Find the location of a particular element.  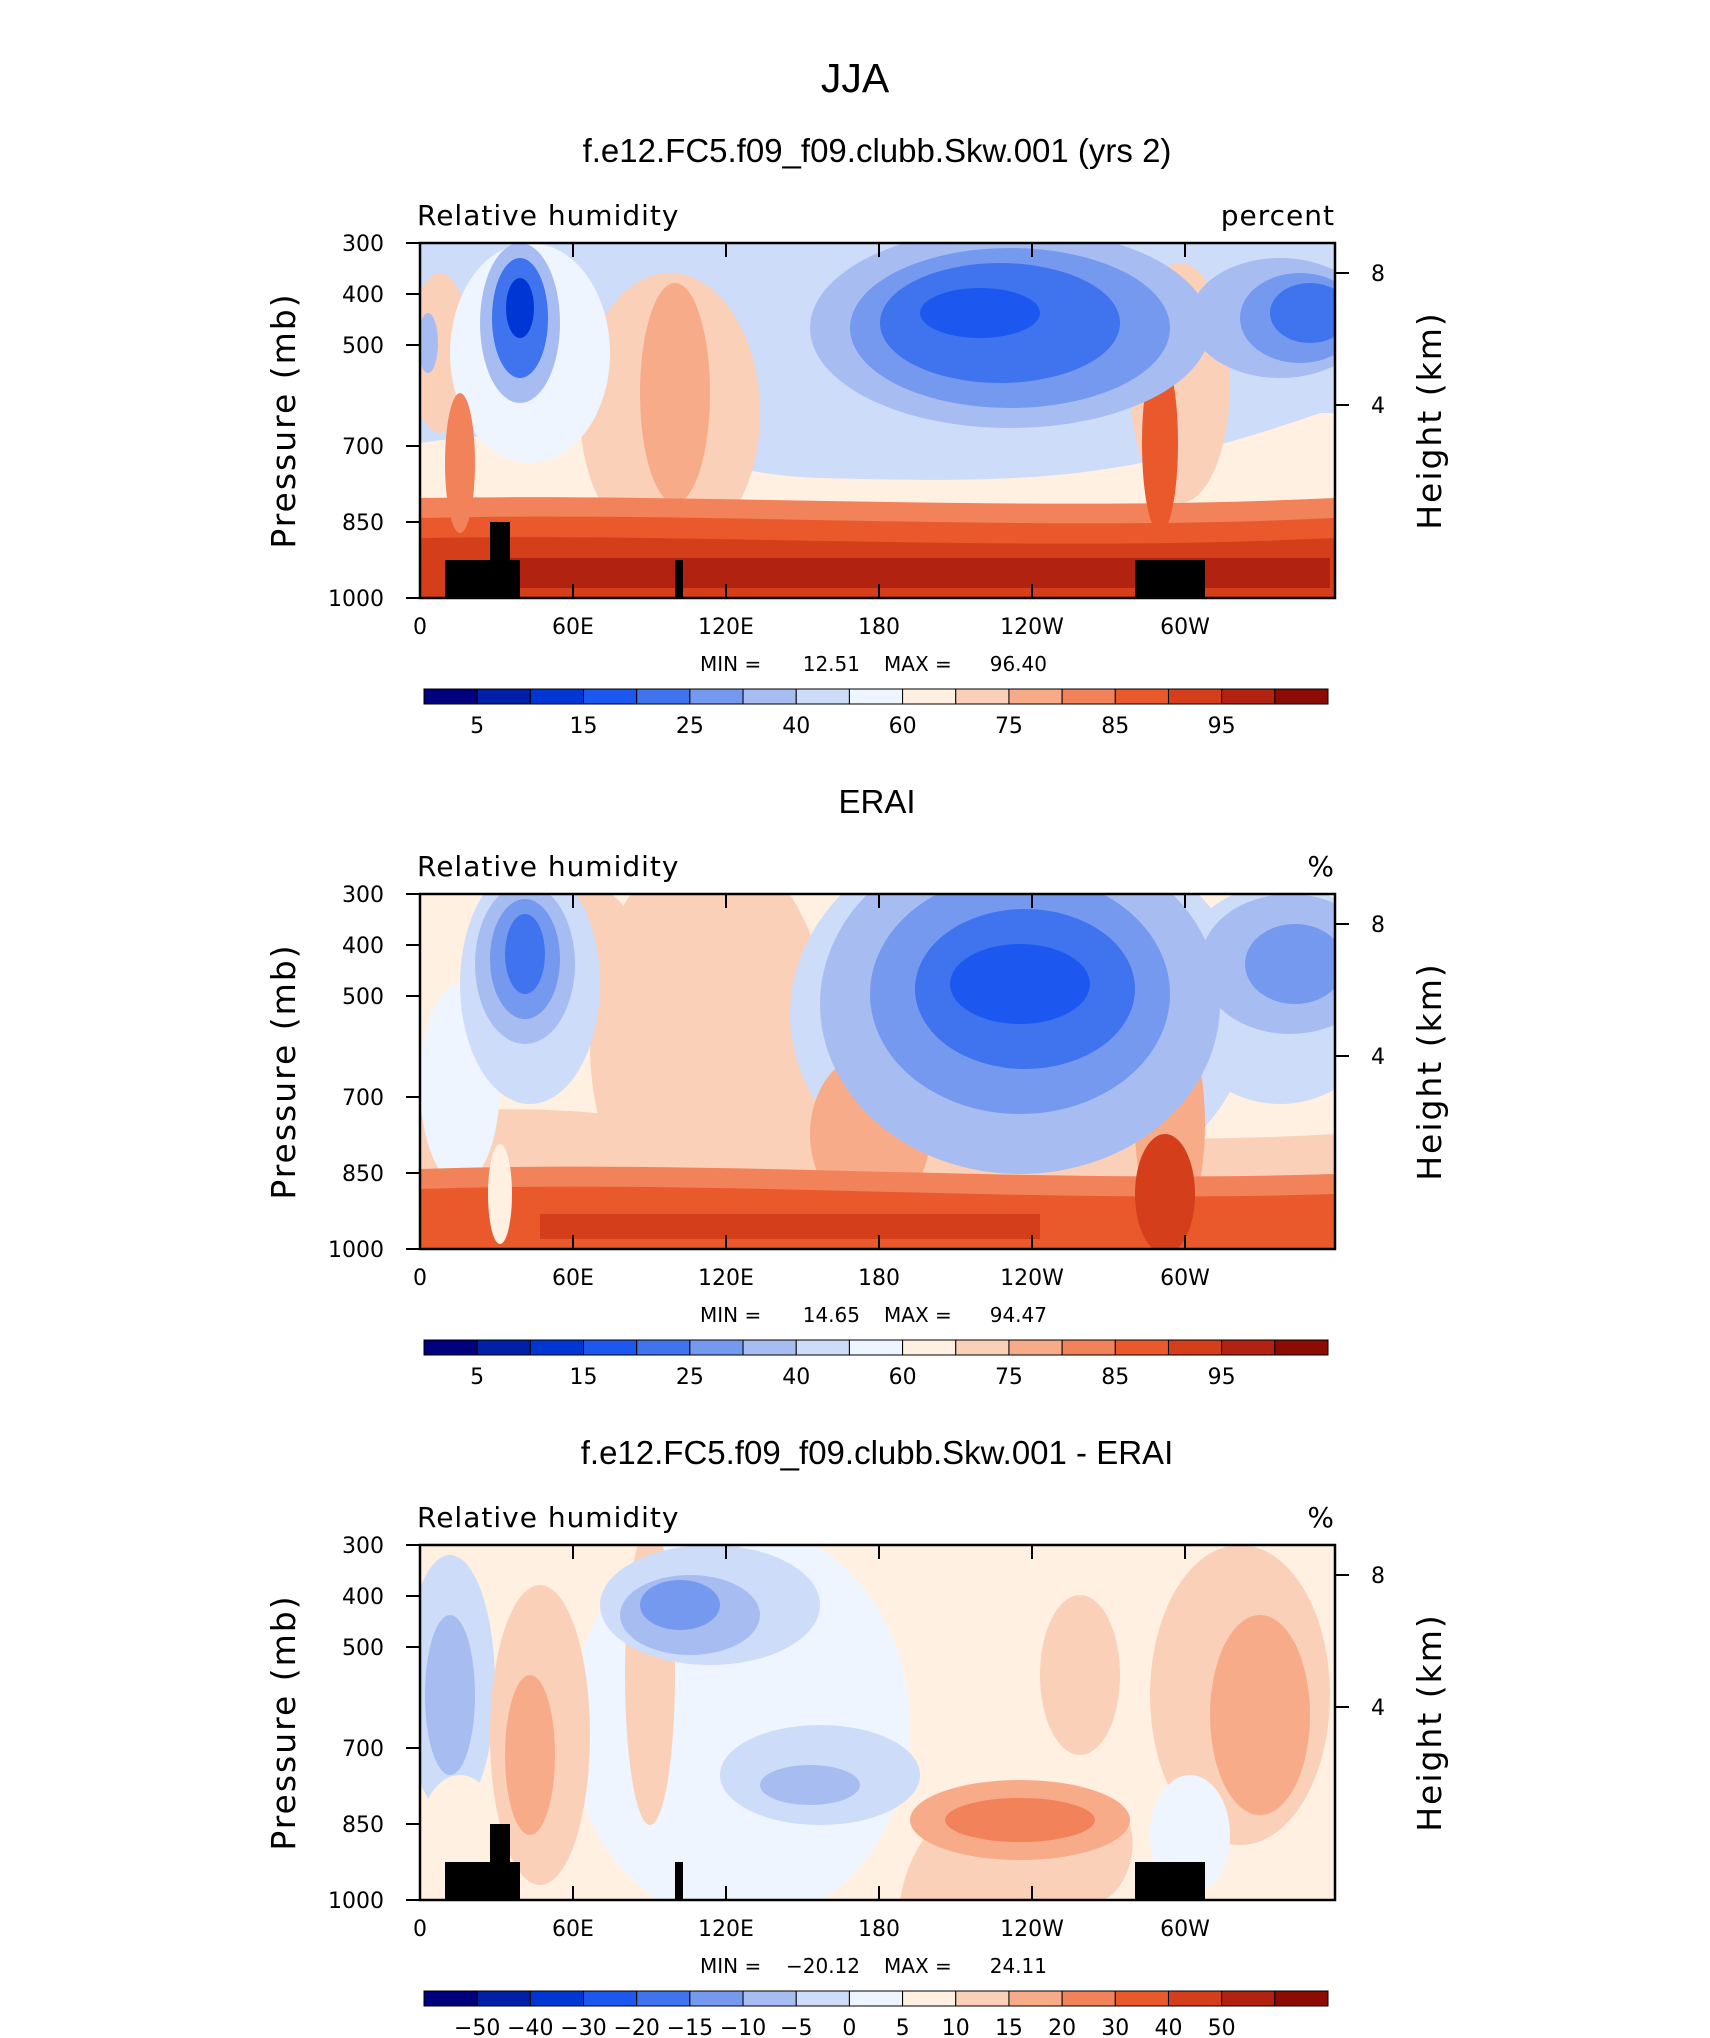

min-value: 12.51 is located at coordinates (831, 664).